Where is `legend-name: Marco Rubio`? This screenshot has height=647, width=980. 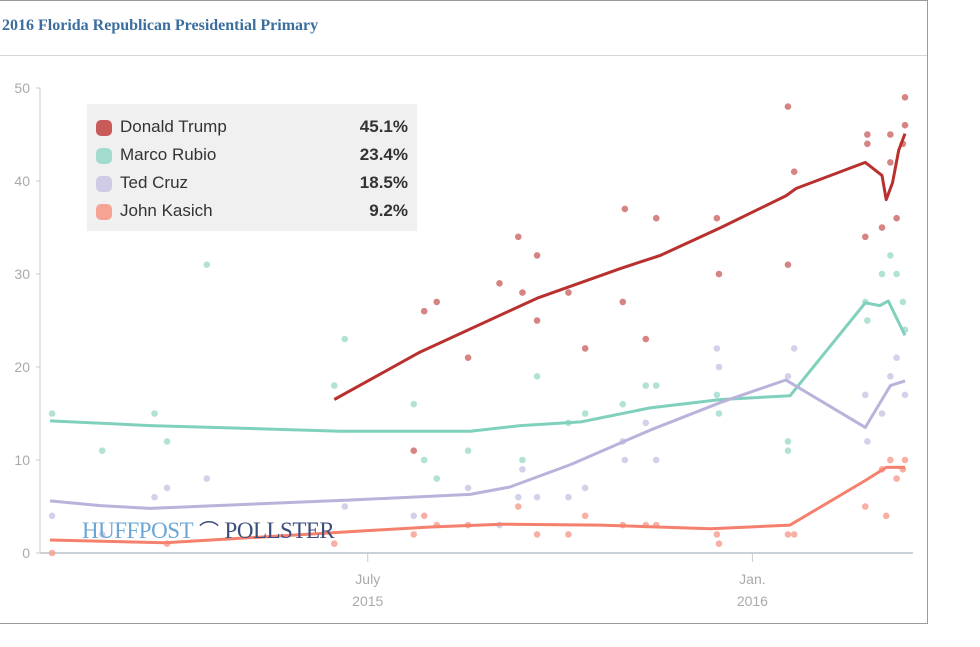 legend-name: Marco Rubio is located at coordinates (168, 154).